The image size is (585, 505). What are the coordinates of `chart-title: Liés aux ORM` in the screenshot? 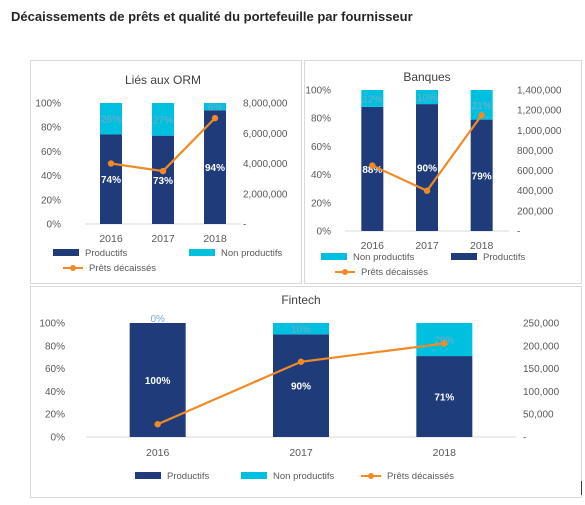 It's located at (163, 80).